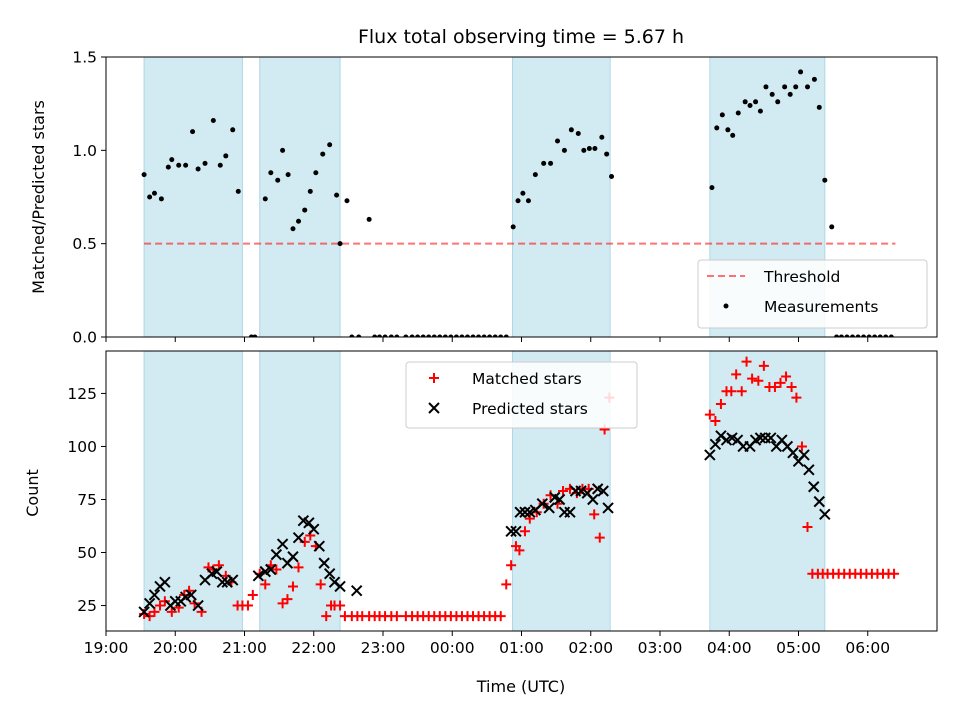 This screenshot has height=720, width=960. I want to click on y-tick-label: 1.0, so click(84, 151).